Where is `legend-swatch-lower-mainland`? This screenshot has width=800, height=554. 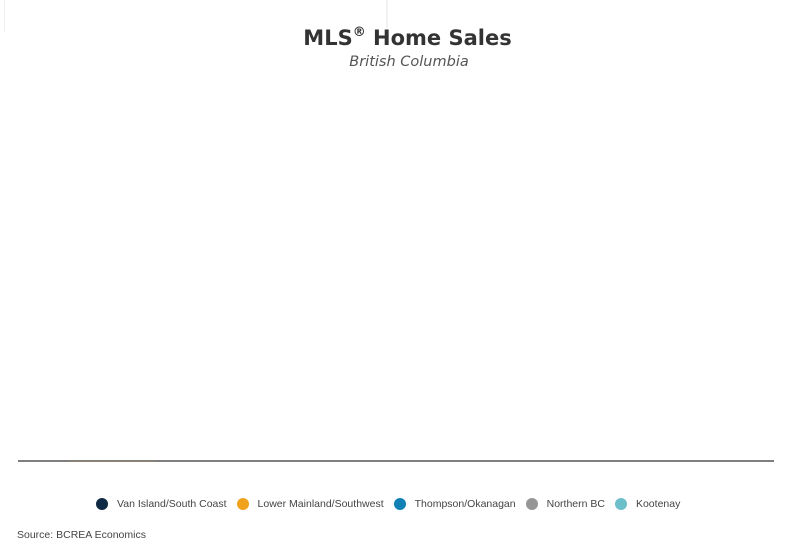
legend-swatch-lower-mainland is located at coordinates (242, 504).